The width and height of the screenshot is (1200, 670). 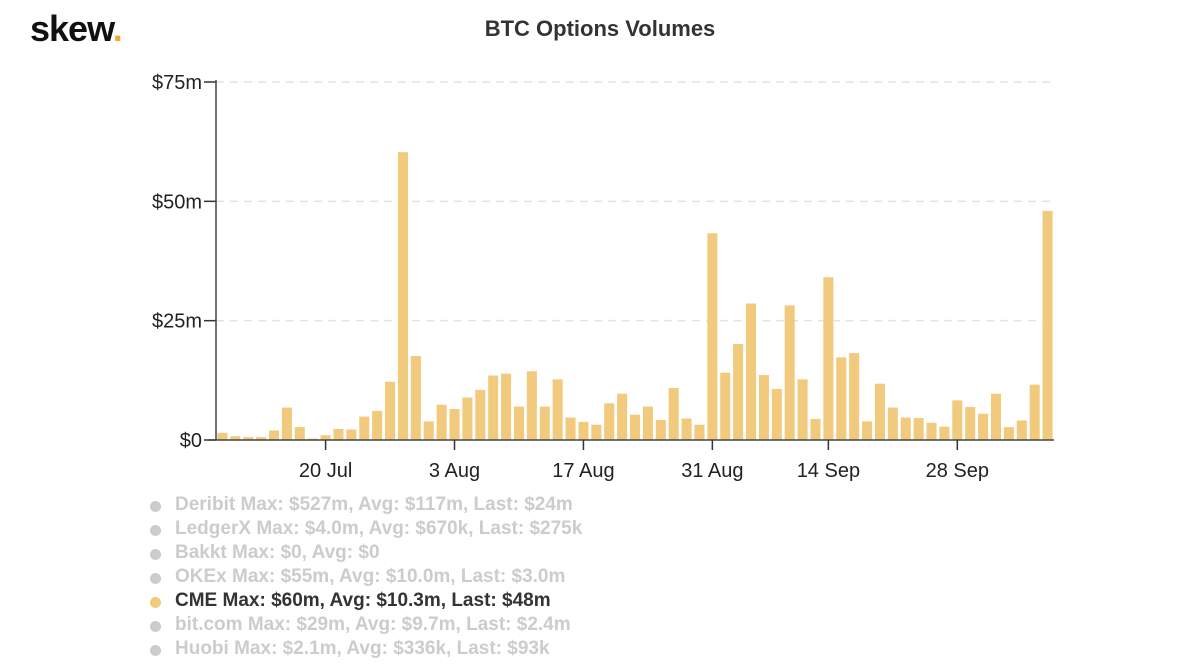 What do you see at coordinates (409, 624) in the screenshot?
I see `legend-series-stats: Max: $29m, Avg: $9.7m, Last: $2.4m` at bounding box center [409, 624].